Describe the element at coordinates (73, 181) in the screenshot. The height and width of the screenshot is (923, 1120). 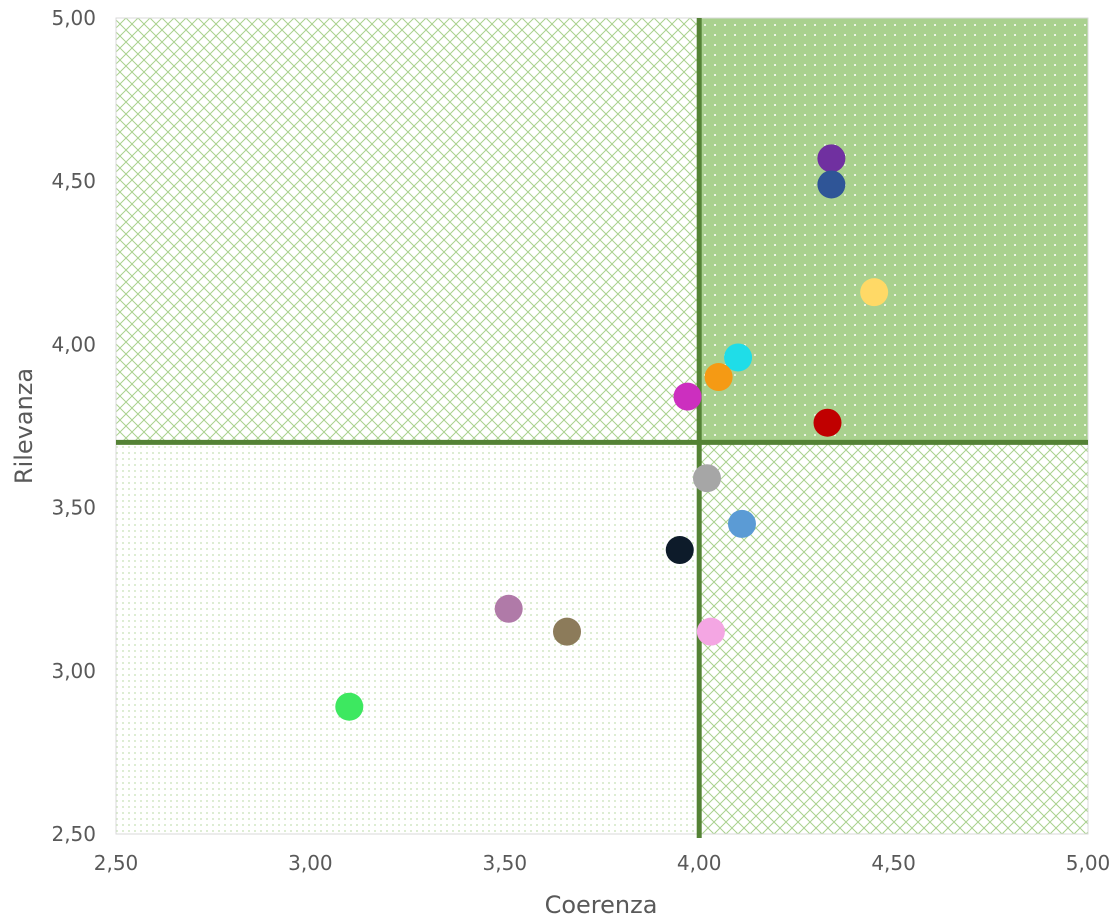
I see `y-tick-label: 4,50` at that location.